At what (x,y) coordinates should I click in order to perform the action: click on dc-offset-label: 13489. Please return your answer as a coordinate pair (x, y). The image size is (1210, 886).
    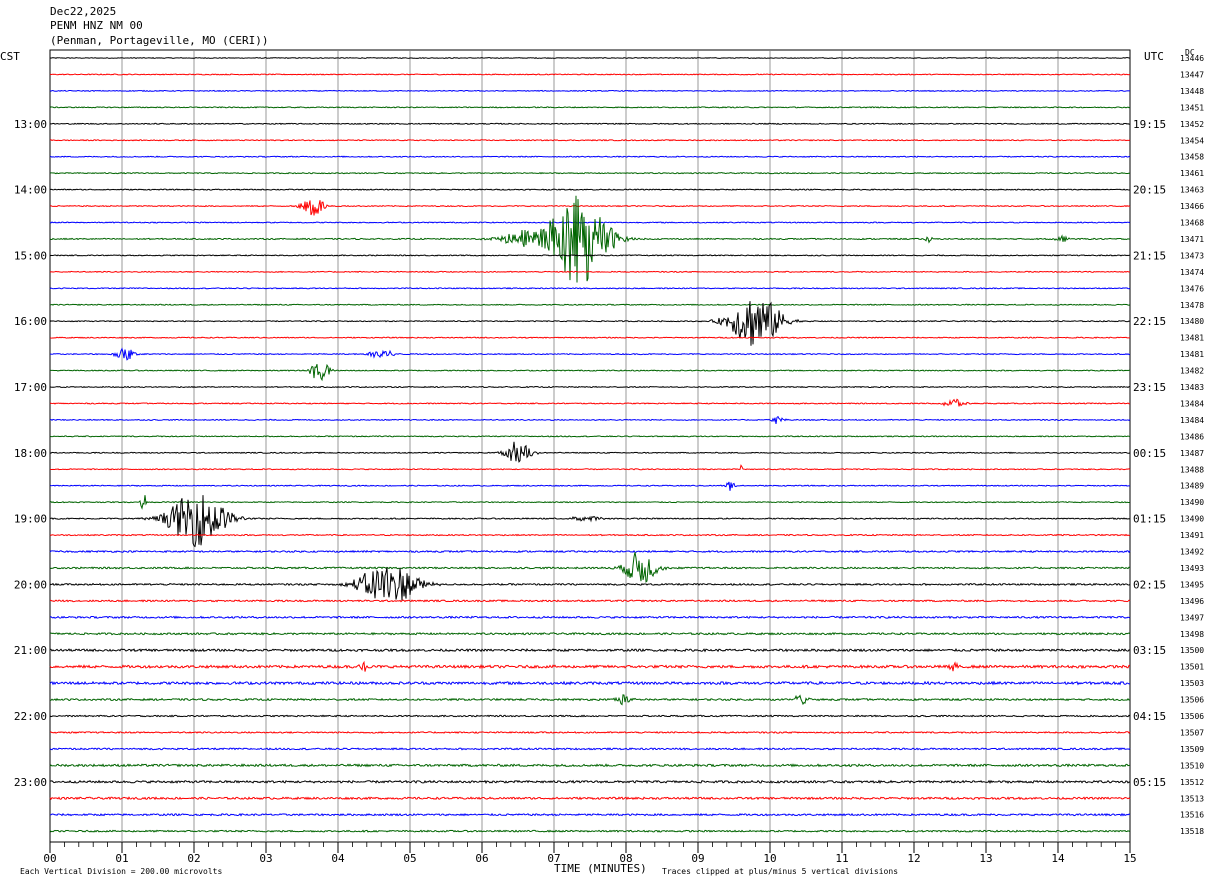
    Looking at the image, I should click on (1192, 486).